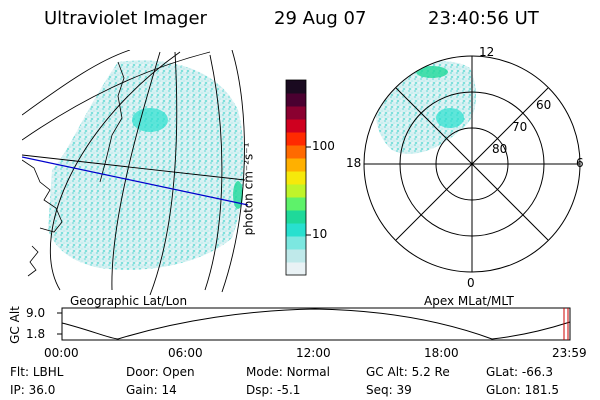 This screenshot has width=600, height=400. I want to click on altitude-plot, so click(314, 324).